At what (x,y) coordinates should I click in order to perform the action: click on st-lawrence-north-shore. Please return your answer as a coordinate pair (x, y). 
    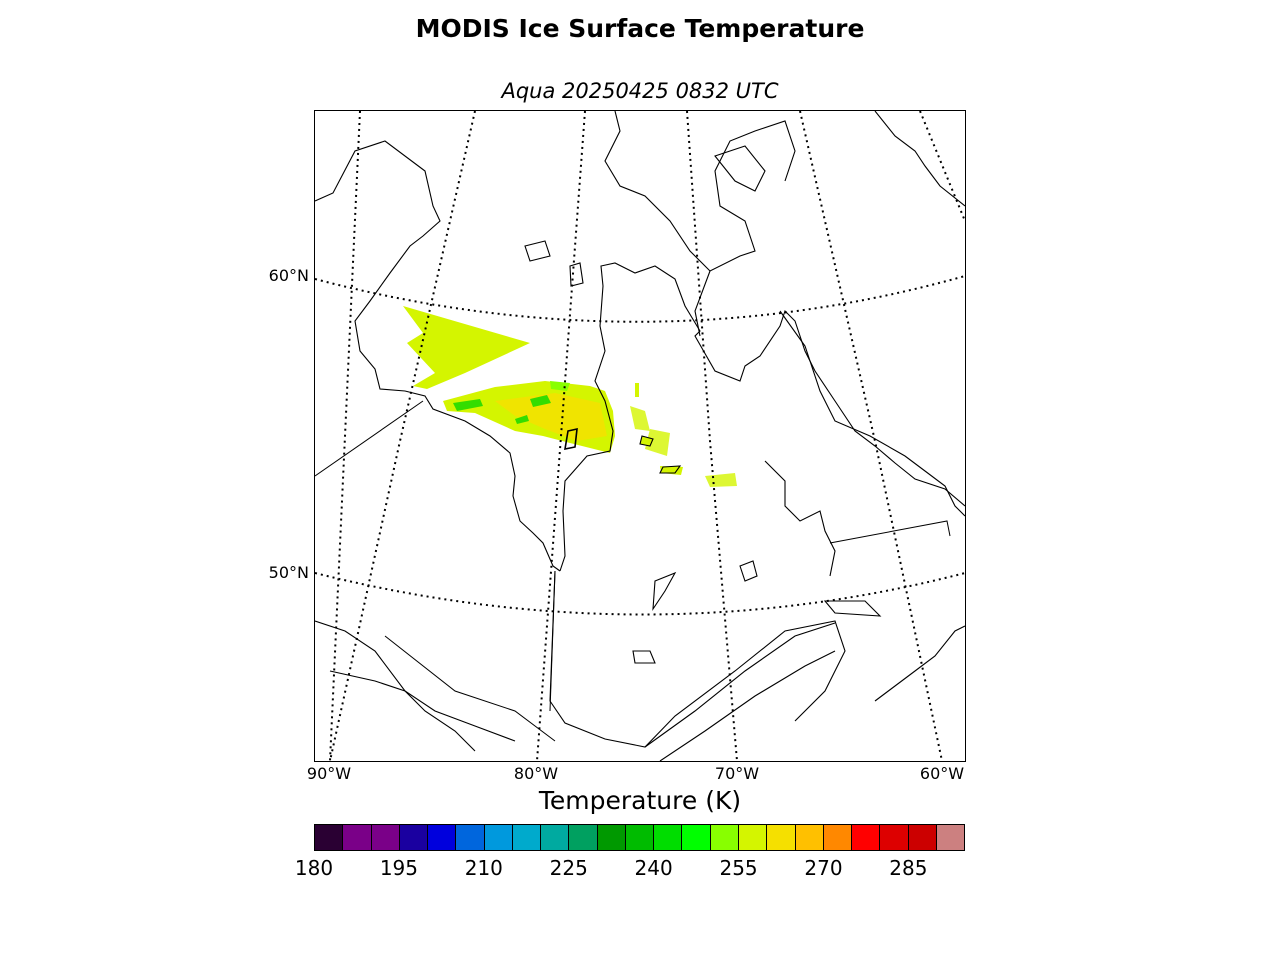
    Looking at the image, I should click on (740, 685).